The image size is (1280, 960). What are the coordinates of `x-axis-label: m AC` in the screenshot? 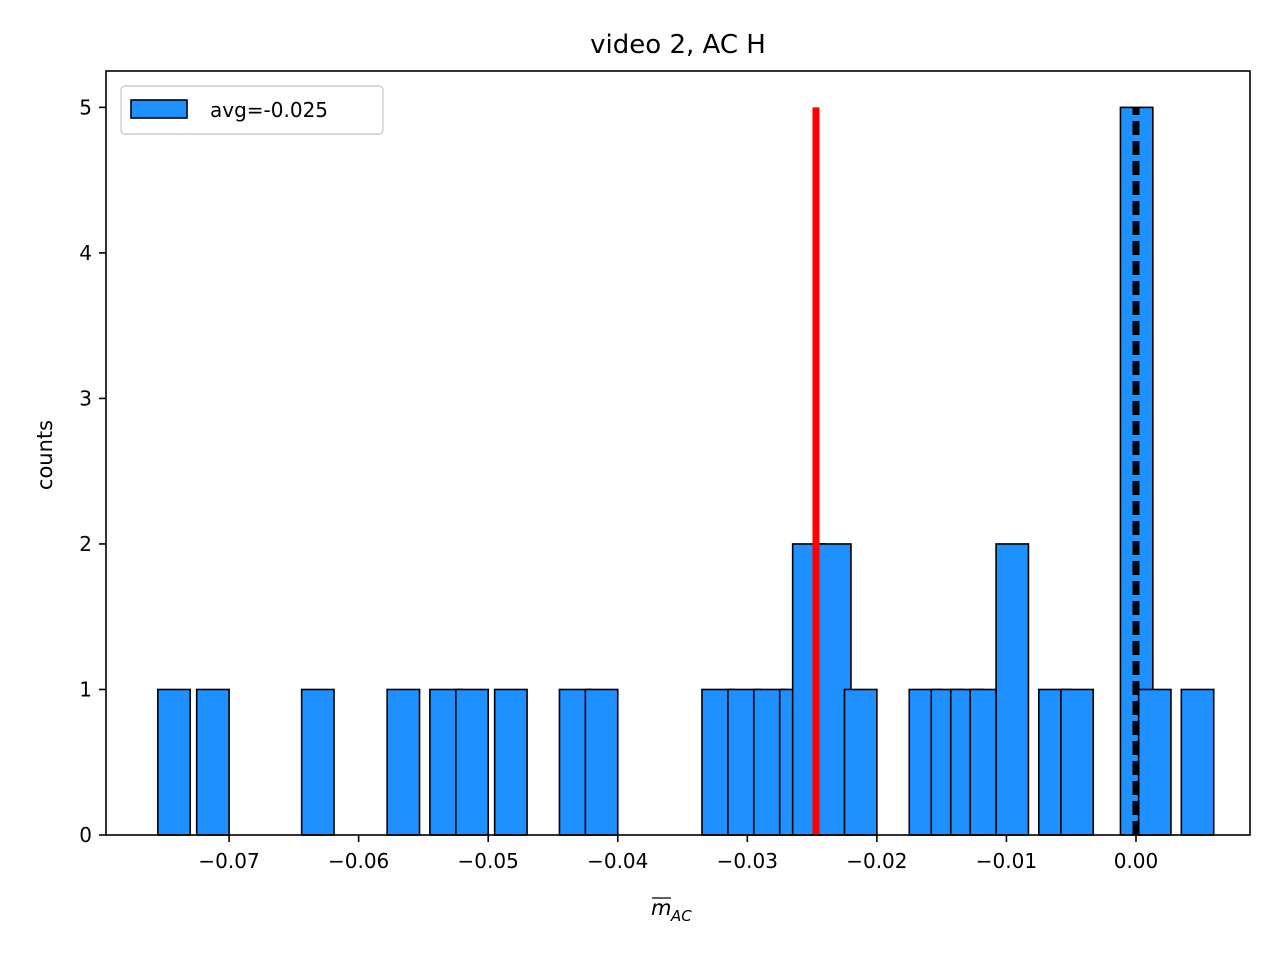 It's located at (671, 910).